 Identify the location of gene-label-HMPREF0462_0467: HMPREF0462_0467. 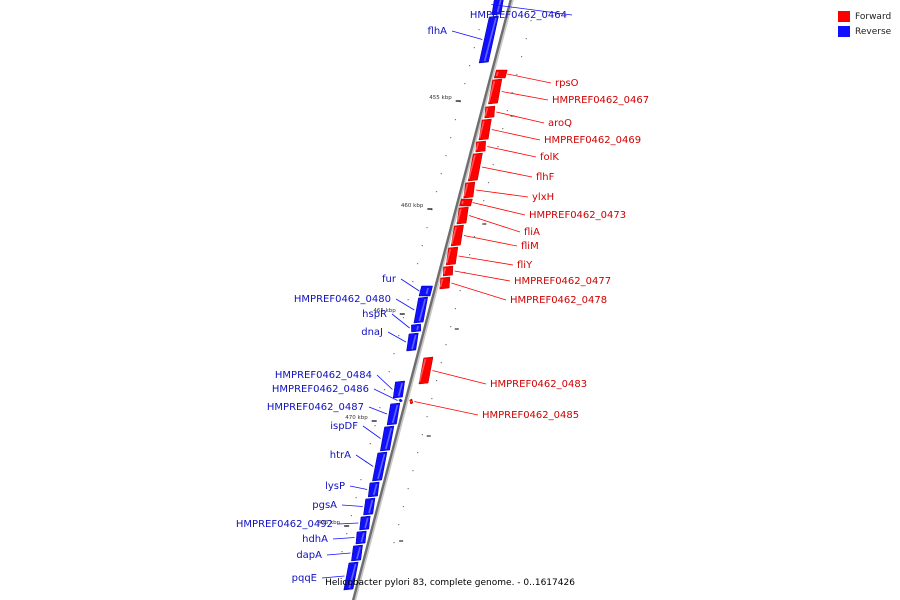
(600, 100).